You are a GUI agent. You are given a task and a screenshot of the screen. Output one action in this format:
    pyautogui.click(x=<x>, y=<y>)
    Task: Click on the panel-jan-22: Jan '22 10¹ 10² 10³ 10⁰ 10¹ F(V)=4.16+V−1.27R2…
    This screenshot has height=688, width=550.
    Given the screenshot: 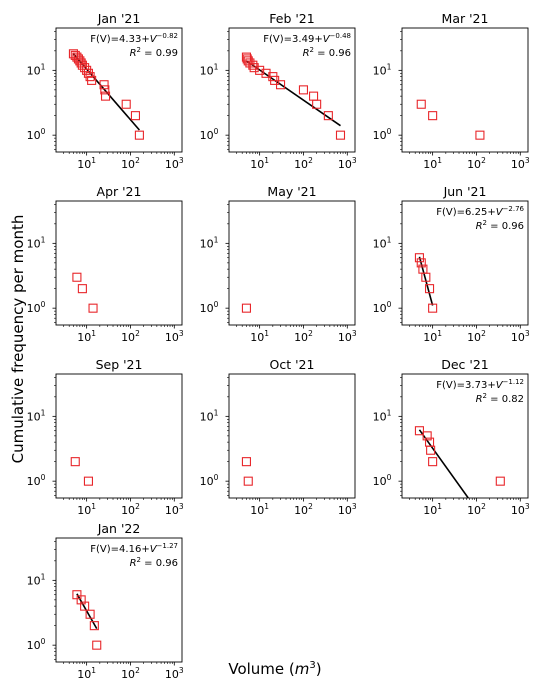 What is the action you would take?
    pyautogui.click(x=105, y=601)
    